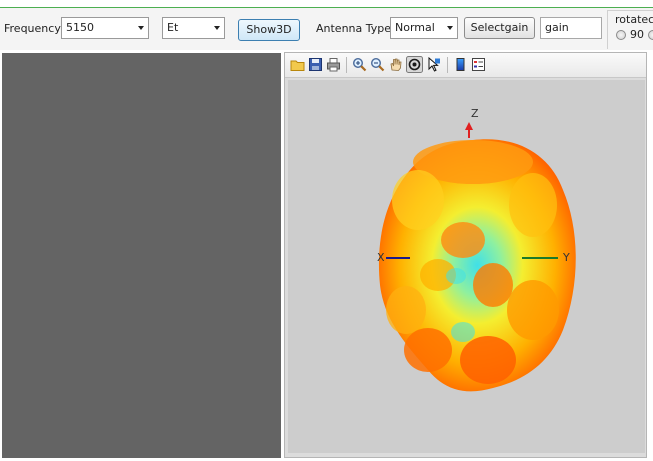 Image resolution: width=653 pixels, height=461 pixels. Describe the element at coordinates (571, 28) in the screenshot. I see `gain-field: gain` at that location.